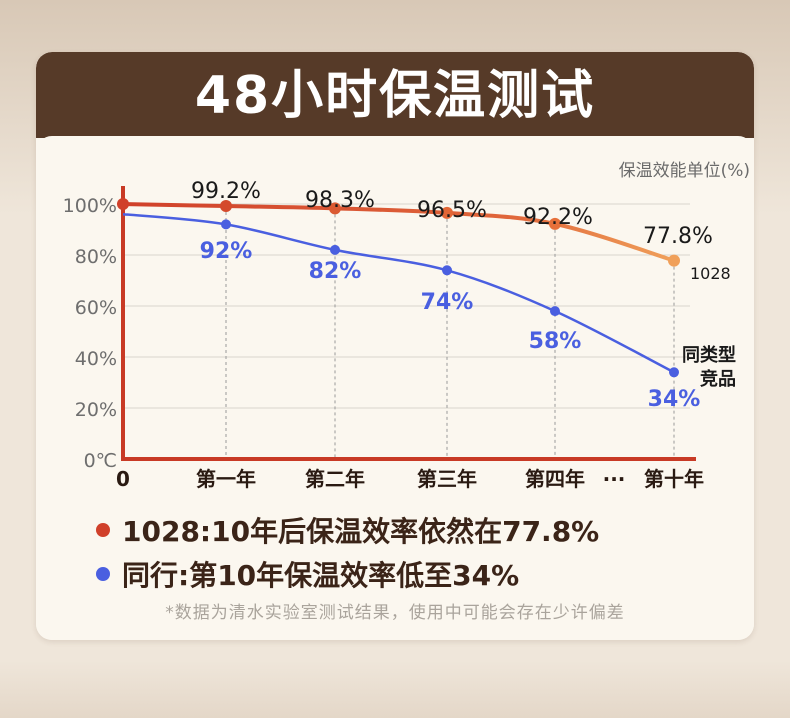 The height and width of the screenshot is (718, 790). What do you see at coordinates (395, 613) in the screenshot?
I see `footnote: *数据为清水实验室测试结果，使用中可能会存在少许偏差` at bounding box center [395, 613].